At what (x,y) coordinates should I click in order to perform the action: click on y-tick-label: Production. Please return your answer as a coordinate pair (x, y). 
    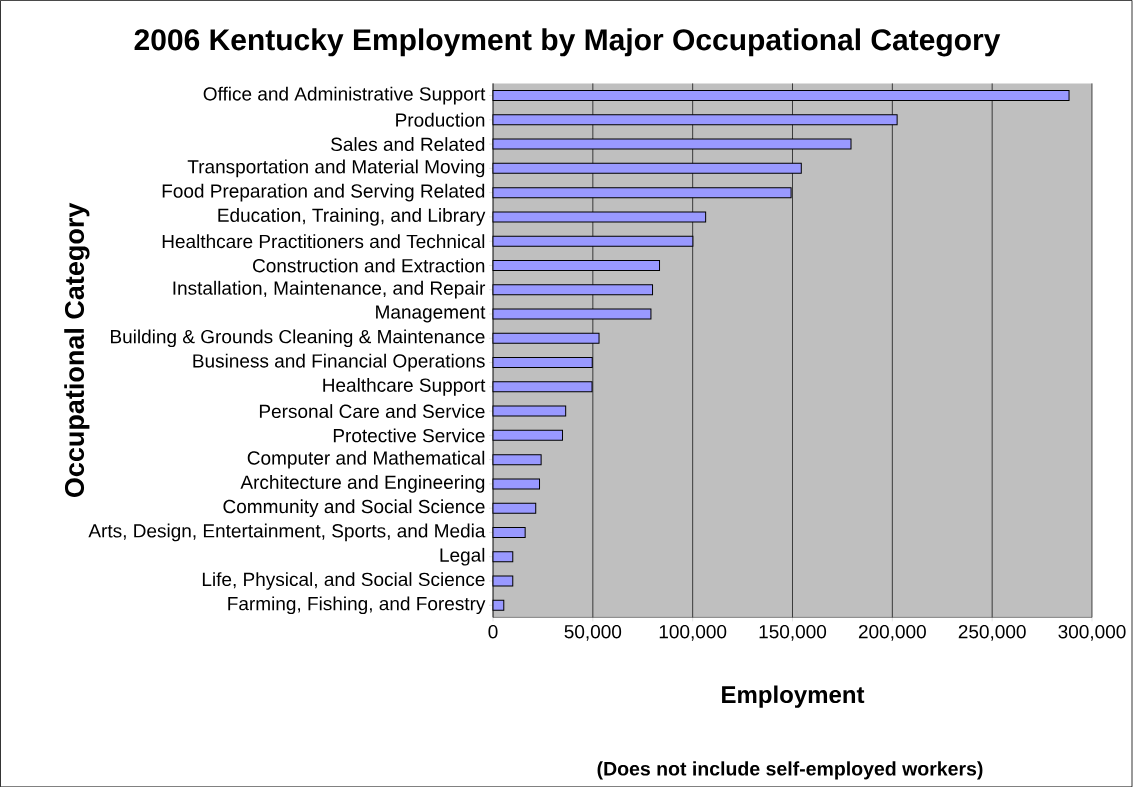
    Looking at the image, I should click on (440, 119).